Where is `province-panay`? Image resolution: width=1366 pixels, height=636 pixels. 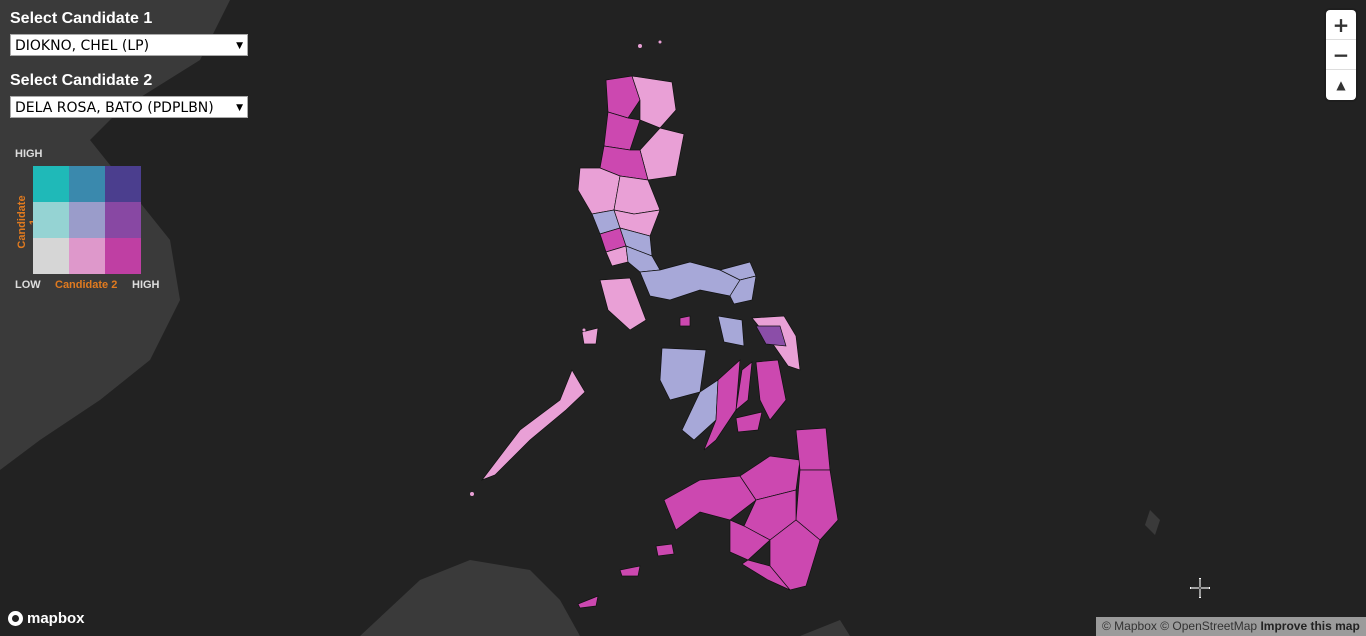
province-panay is located at coordinates (683, 374).